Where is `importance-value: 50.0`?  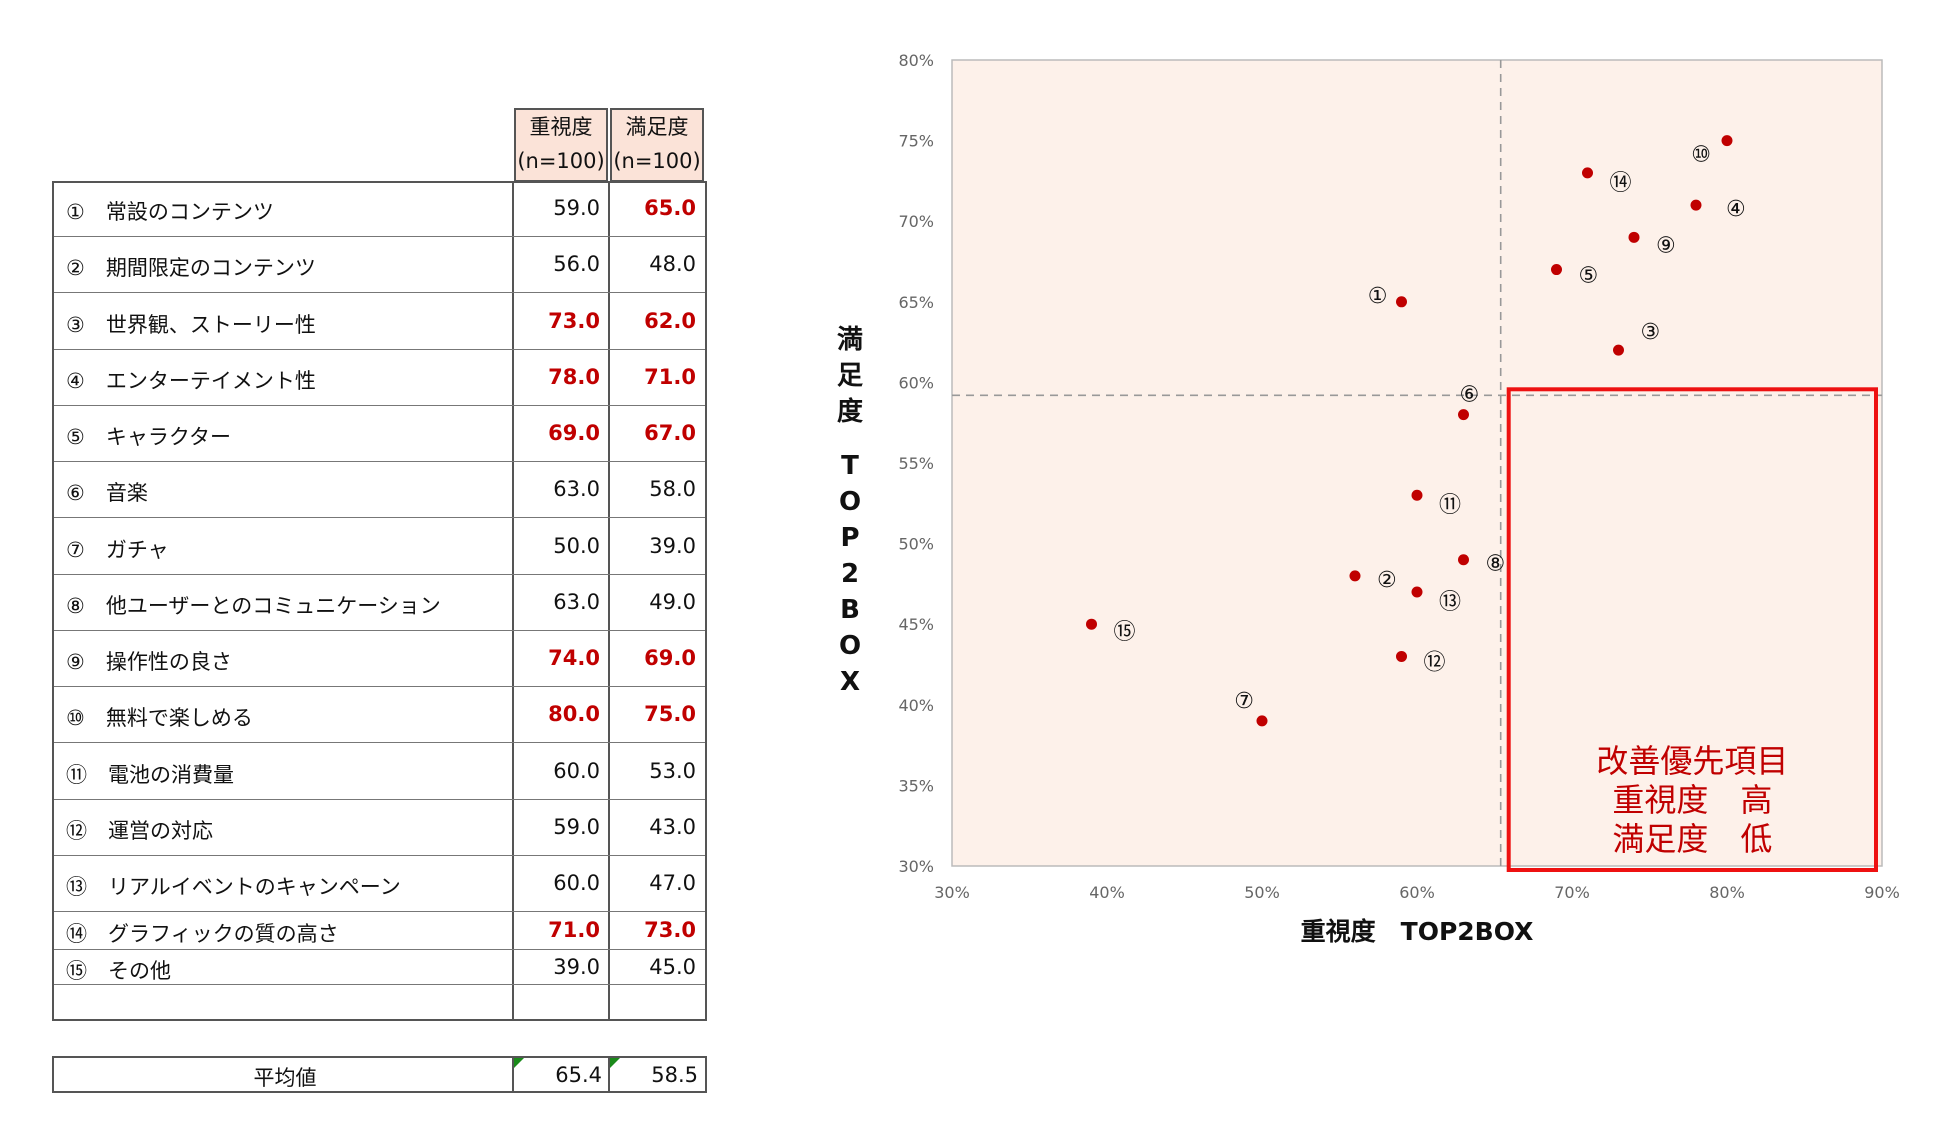
importance-value: 50.0 is located at coordinates (576, 546).